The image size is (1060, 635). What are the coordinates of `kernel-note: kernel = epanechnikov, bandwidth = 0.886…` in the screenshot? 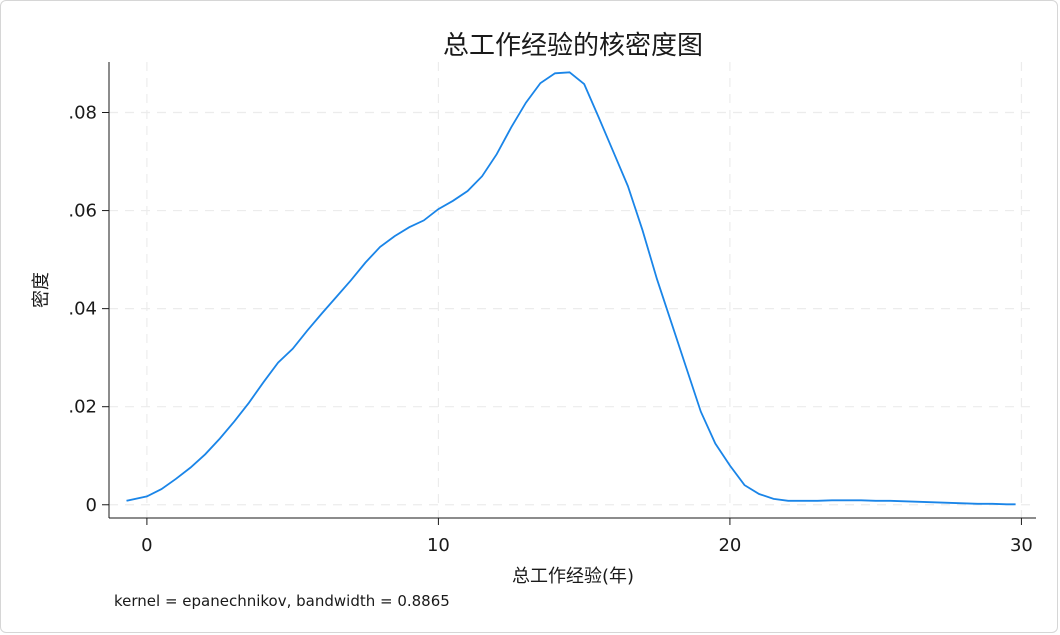 It's located at (282, 601).